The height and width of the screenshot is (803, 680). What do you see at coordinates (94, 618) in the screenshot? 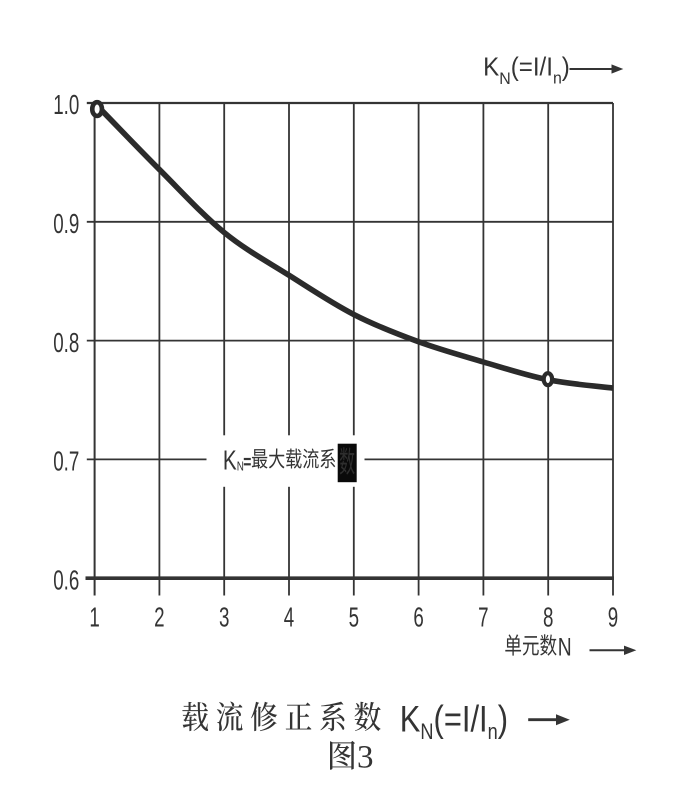
I see `svg-text: 1` at bounding box center [94, 618].